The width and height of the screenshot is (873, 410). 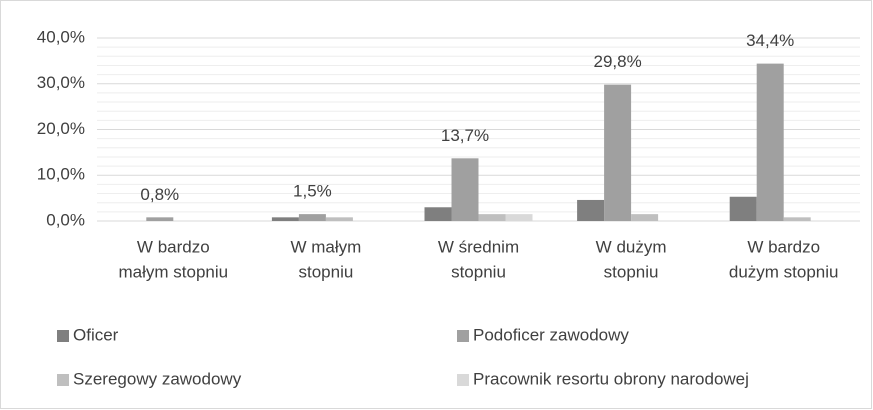 I want to click on legend-label: Podoficer zawodowy, so click(x=551, y=334).